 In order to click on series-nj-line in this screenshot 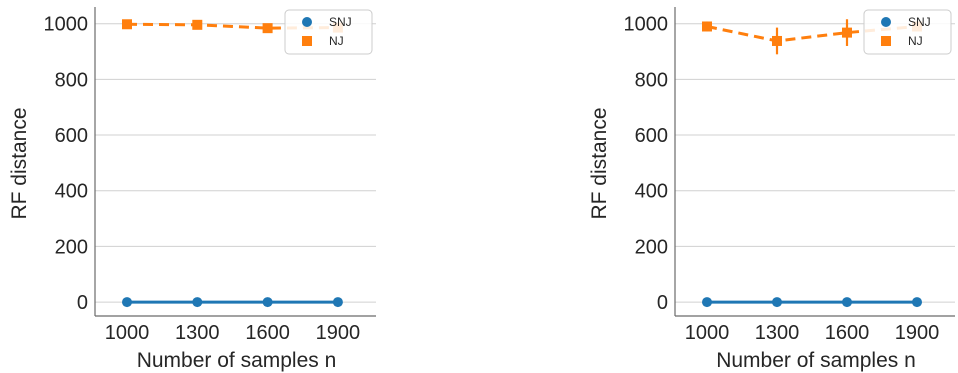, I will do `click(232, 26)`.